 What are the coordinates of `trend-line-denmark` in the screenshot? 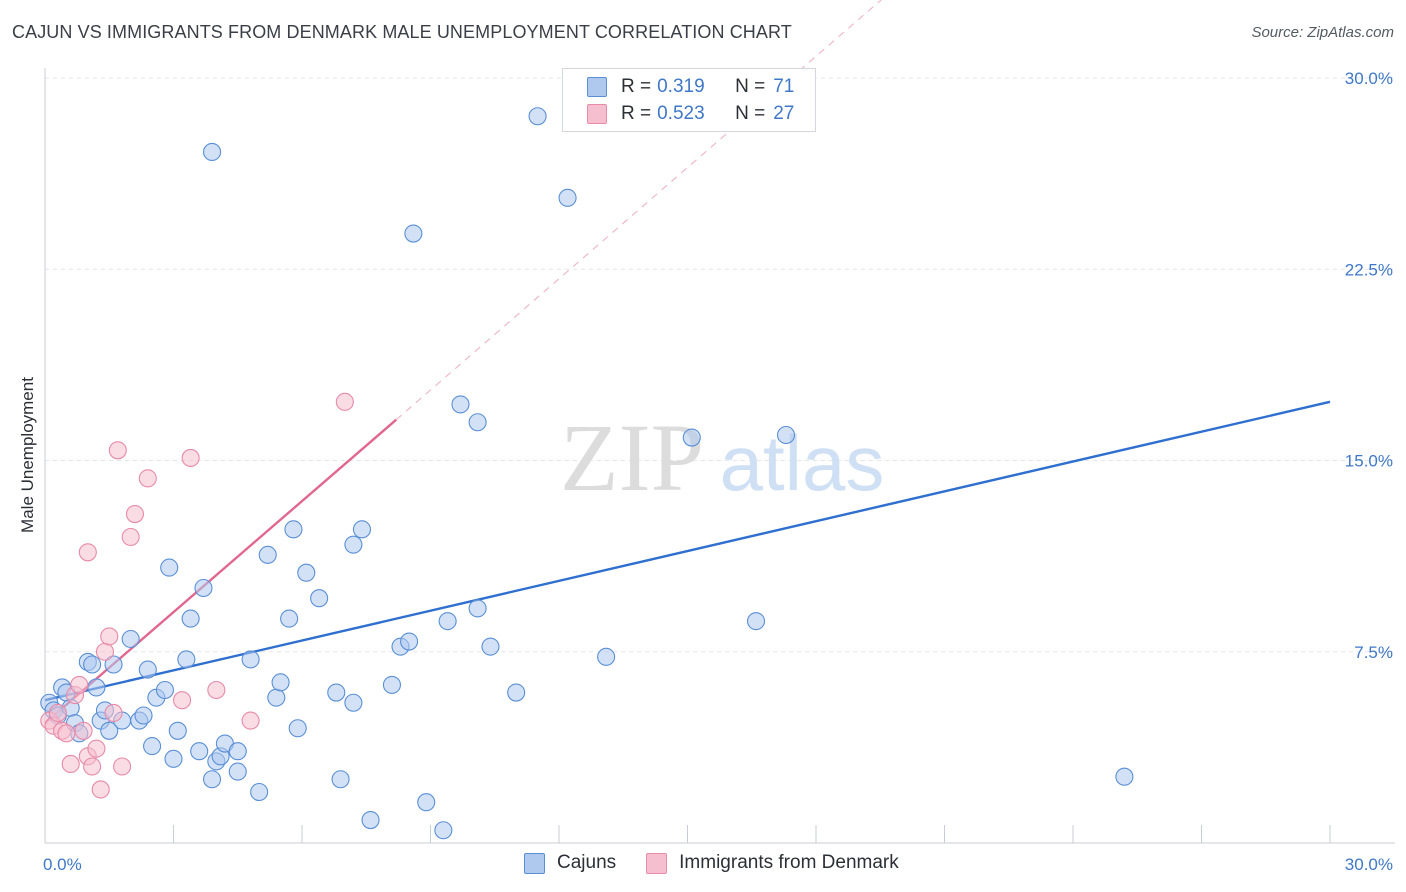 It's located at (221, 571).